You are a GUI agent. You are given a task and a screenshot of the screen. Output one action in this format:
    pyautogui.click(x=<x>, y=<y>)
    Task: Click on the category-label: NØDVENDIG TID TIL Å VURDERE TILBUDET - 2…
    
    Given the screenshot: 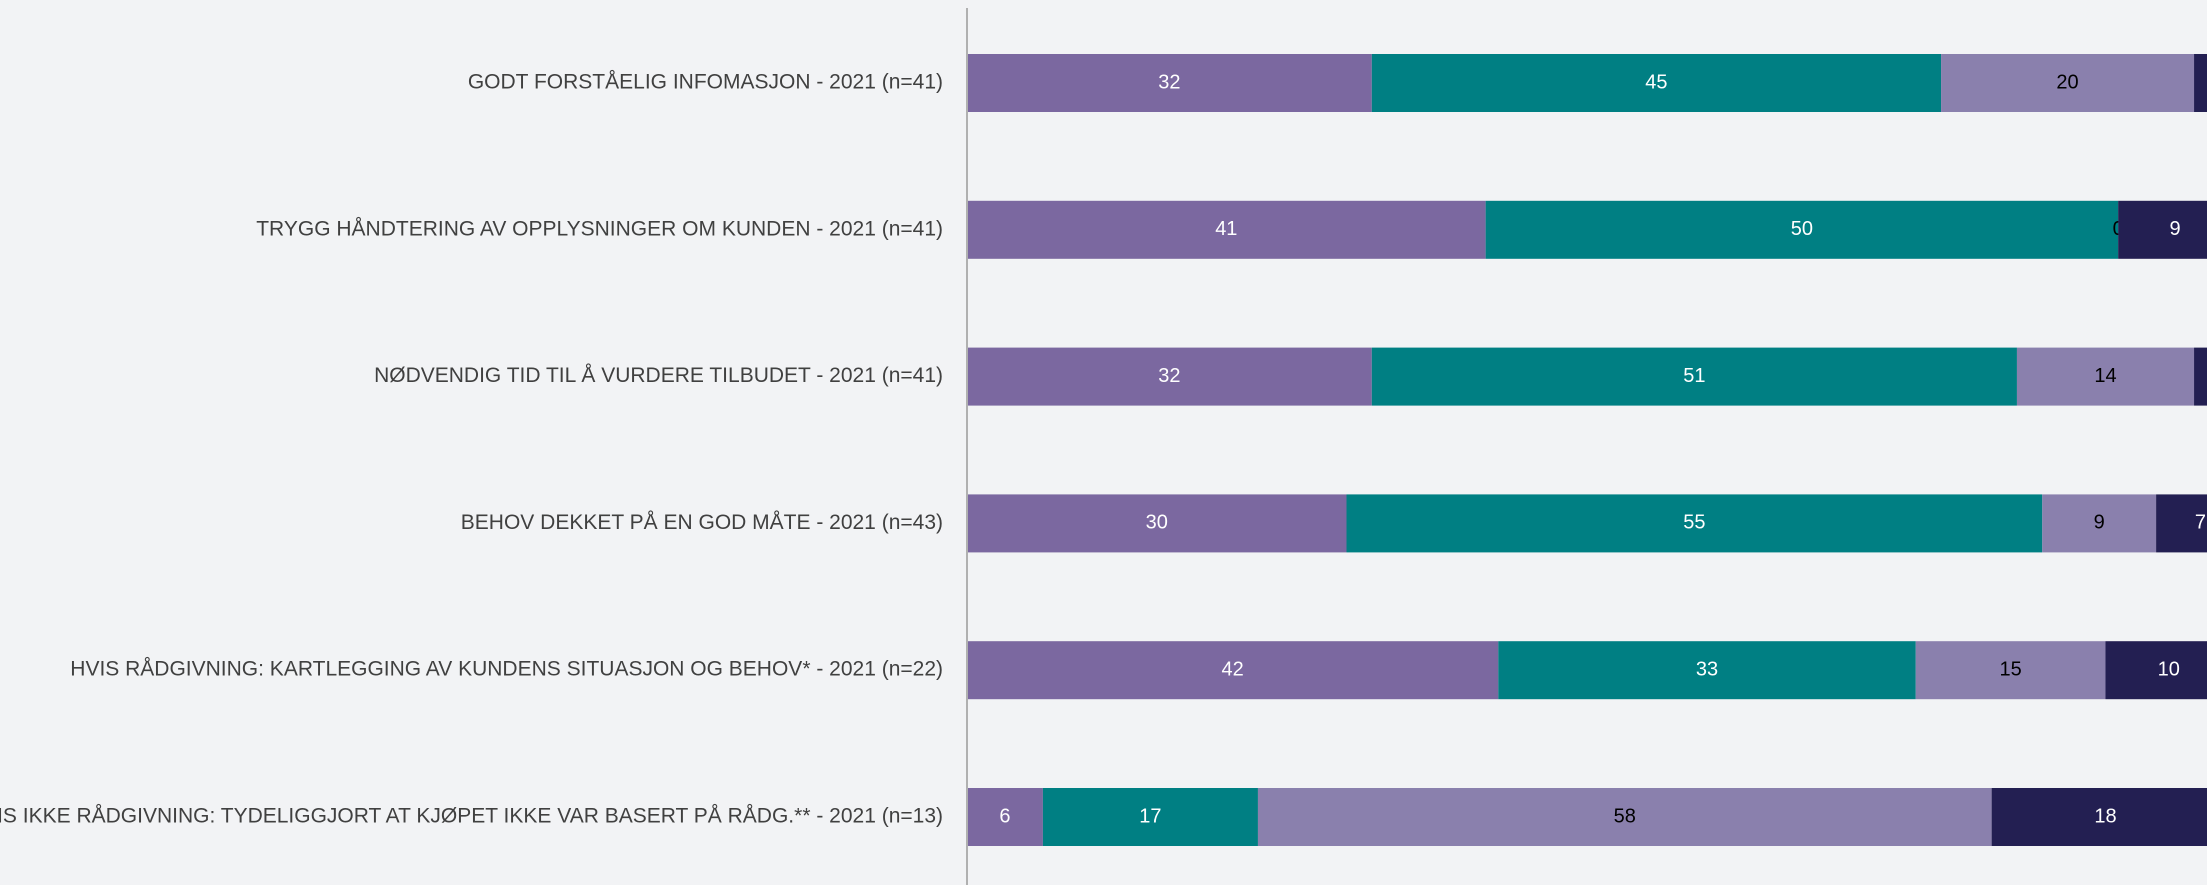 What is the action you would take?
    pyautogui.click(x=658, y=375)
    